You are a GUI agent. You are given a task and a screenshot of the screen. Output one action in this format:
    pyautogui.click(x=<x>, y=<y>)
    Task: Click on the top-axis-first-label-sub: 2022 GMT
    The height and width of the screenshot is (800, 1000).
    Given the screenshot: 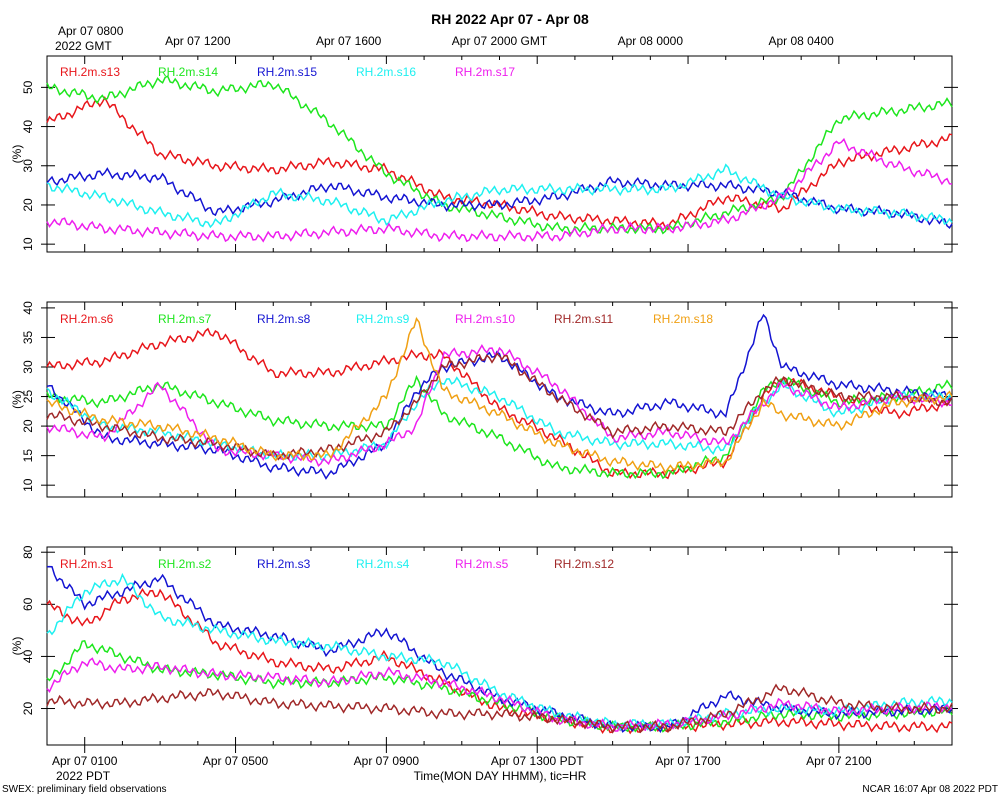 What is the action you would take?
    pyautogui.click(x=83, y=46)
    